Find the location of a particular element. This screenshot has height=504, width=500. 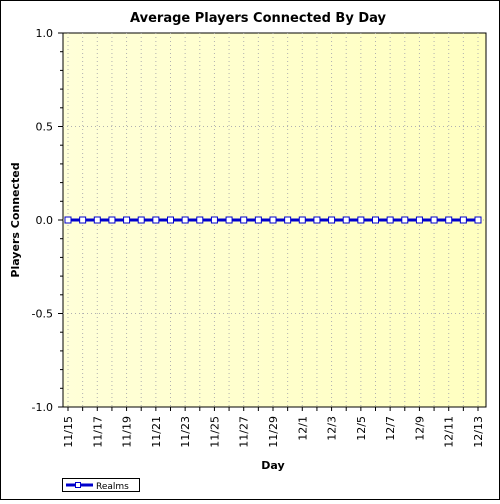

x-tick-label: 12/7 is located at coordinates (390, 428).